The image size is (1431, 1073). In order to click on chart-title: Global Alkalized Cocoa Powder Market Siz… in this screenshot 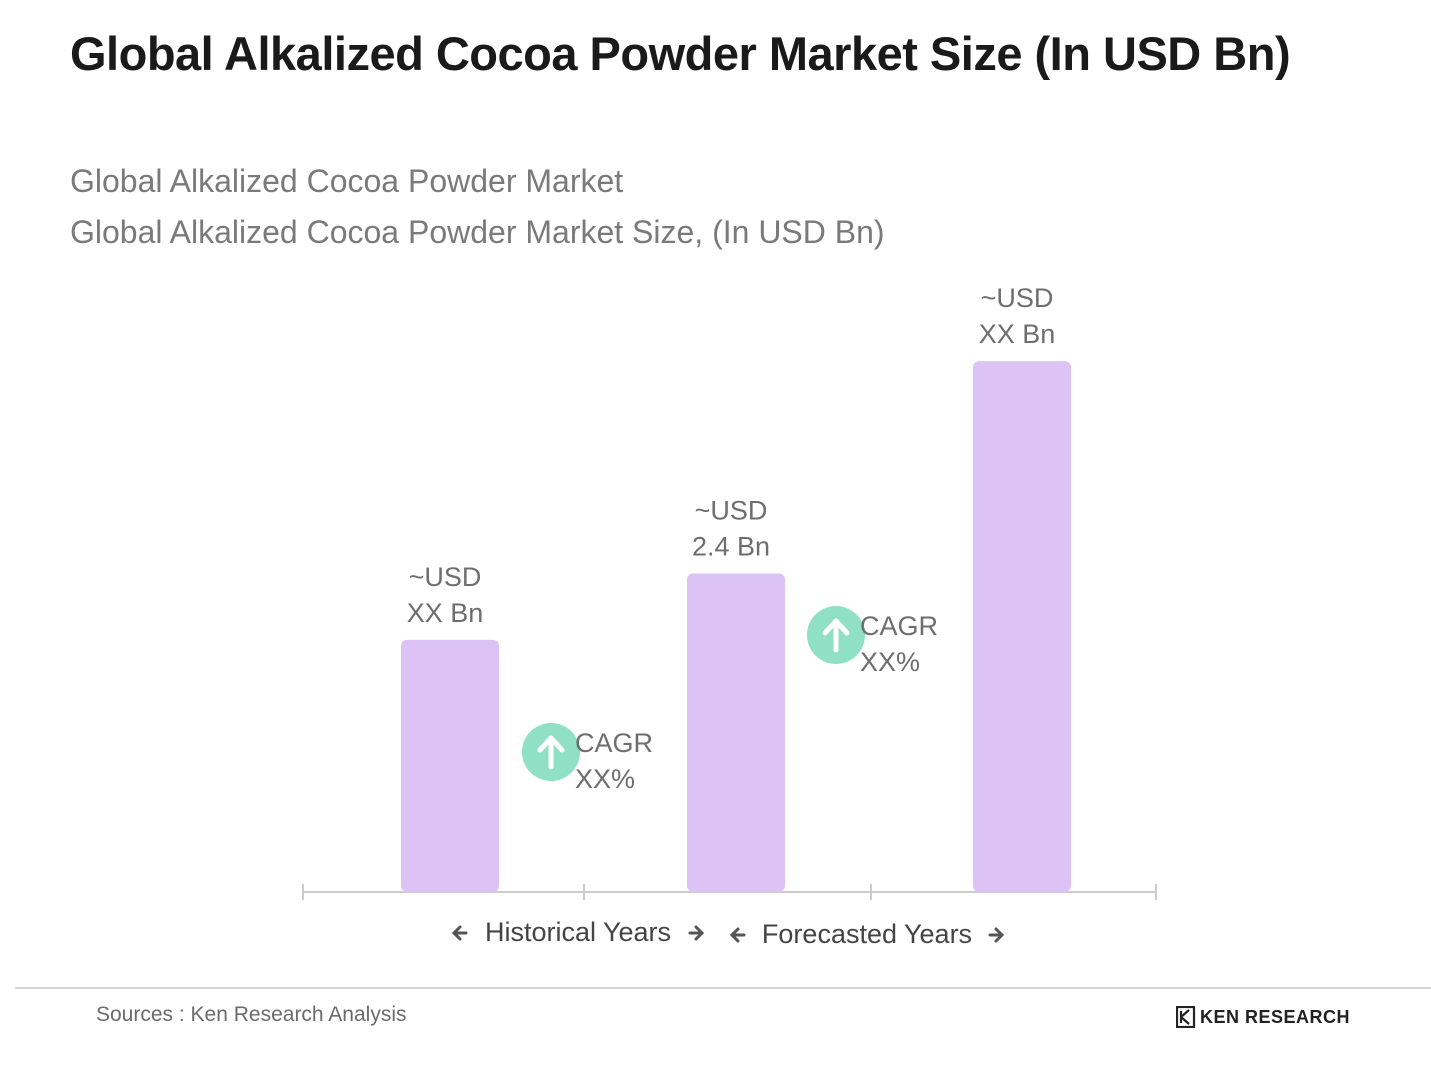, I will do `click(680, 53)`.